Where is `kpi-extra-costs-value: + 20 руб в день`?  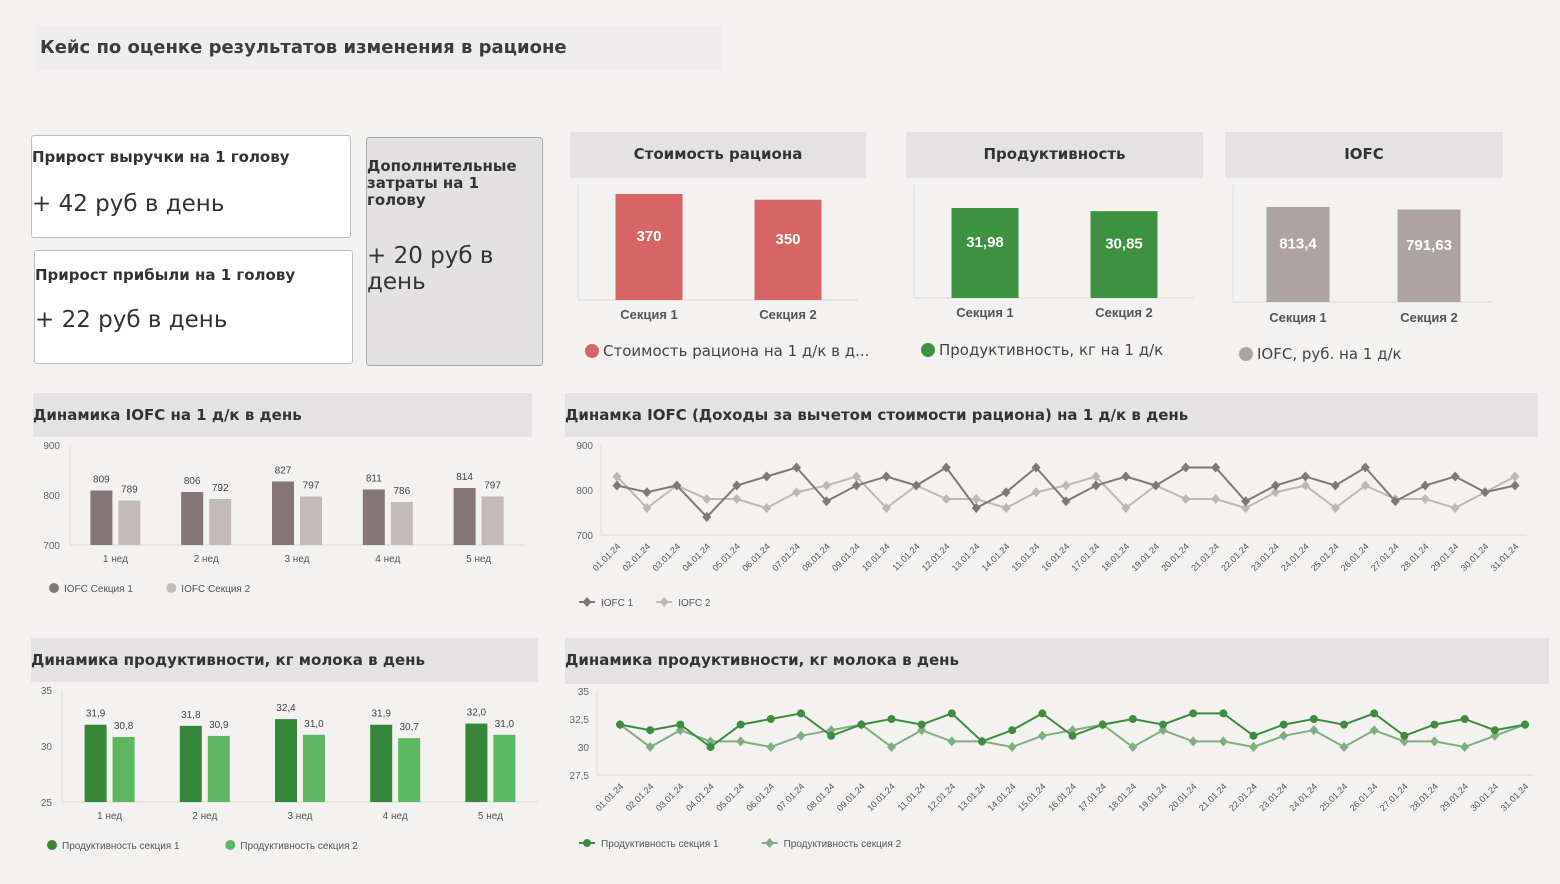 kpi-extra-costs-value: + 20 руб в день is located at coordinates (430, 269).